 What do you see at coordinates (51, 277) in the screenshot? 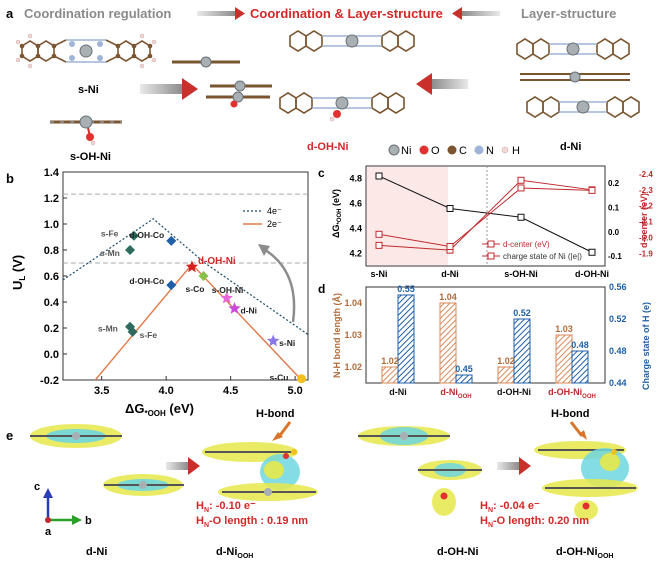
I see `ytick-label-4: 0.6` at bounding box center [51, 277].